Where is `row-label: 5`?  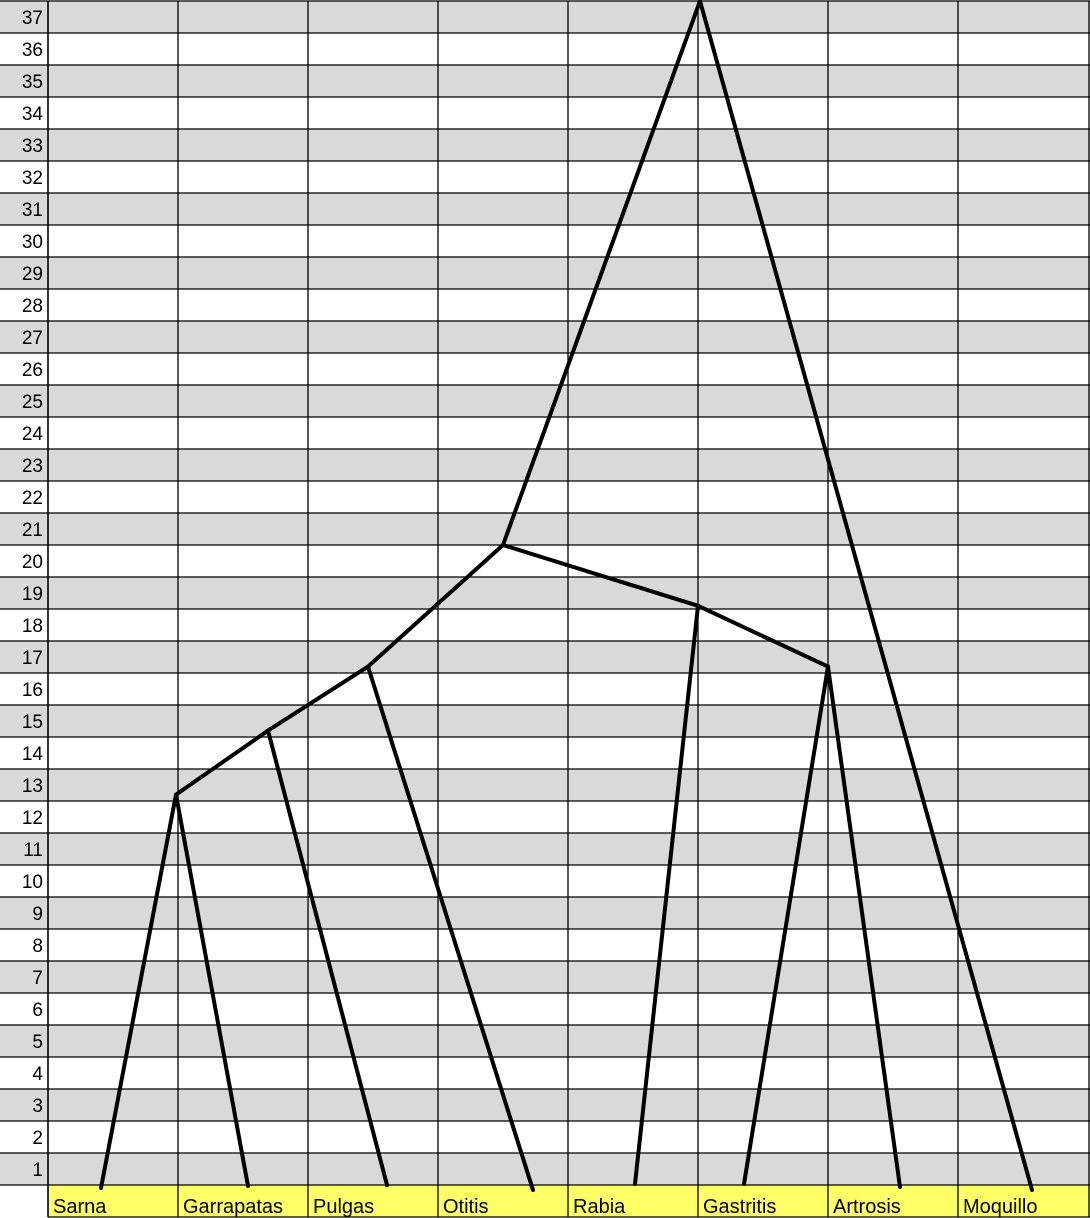
row-label: 5 is located at coordinates (37, 1042).